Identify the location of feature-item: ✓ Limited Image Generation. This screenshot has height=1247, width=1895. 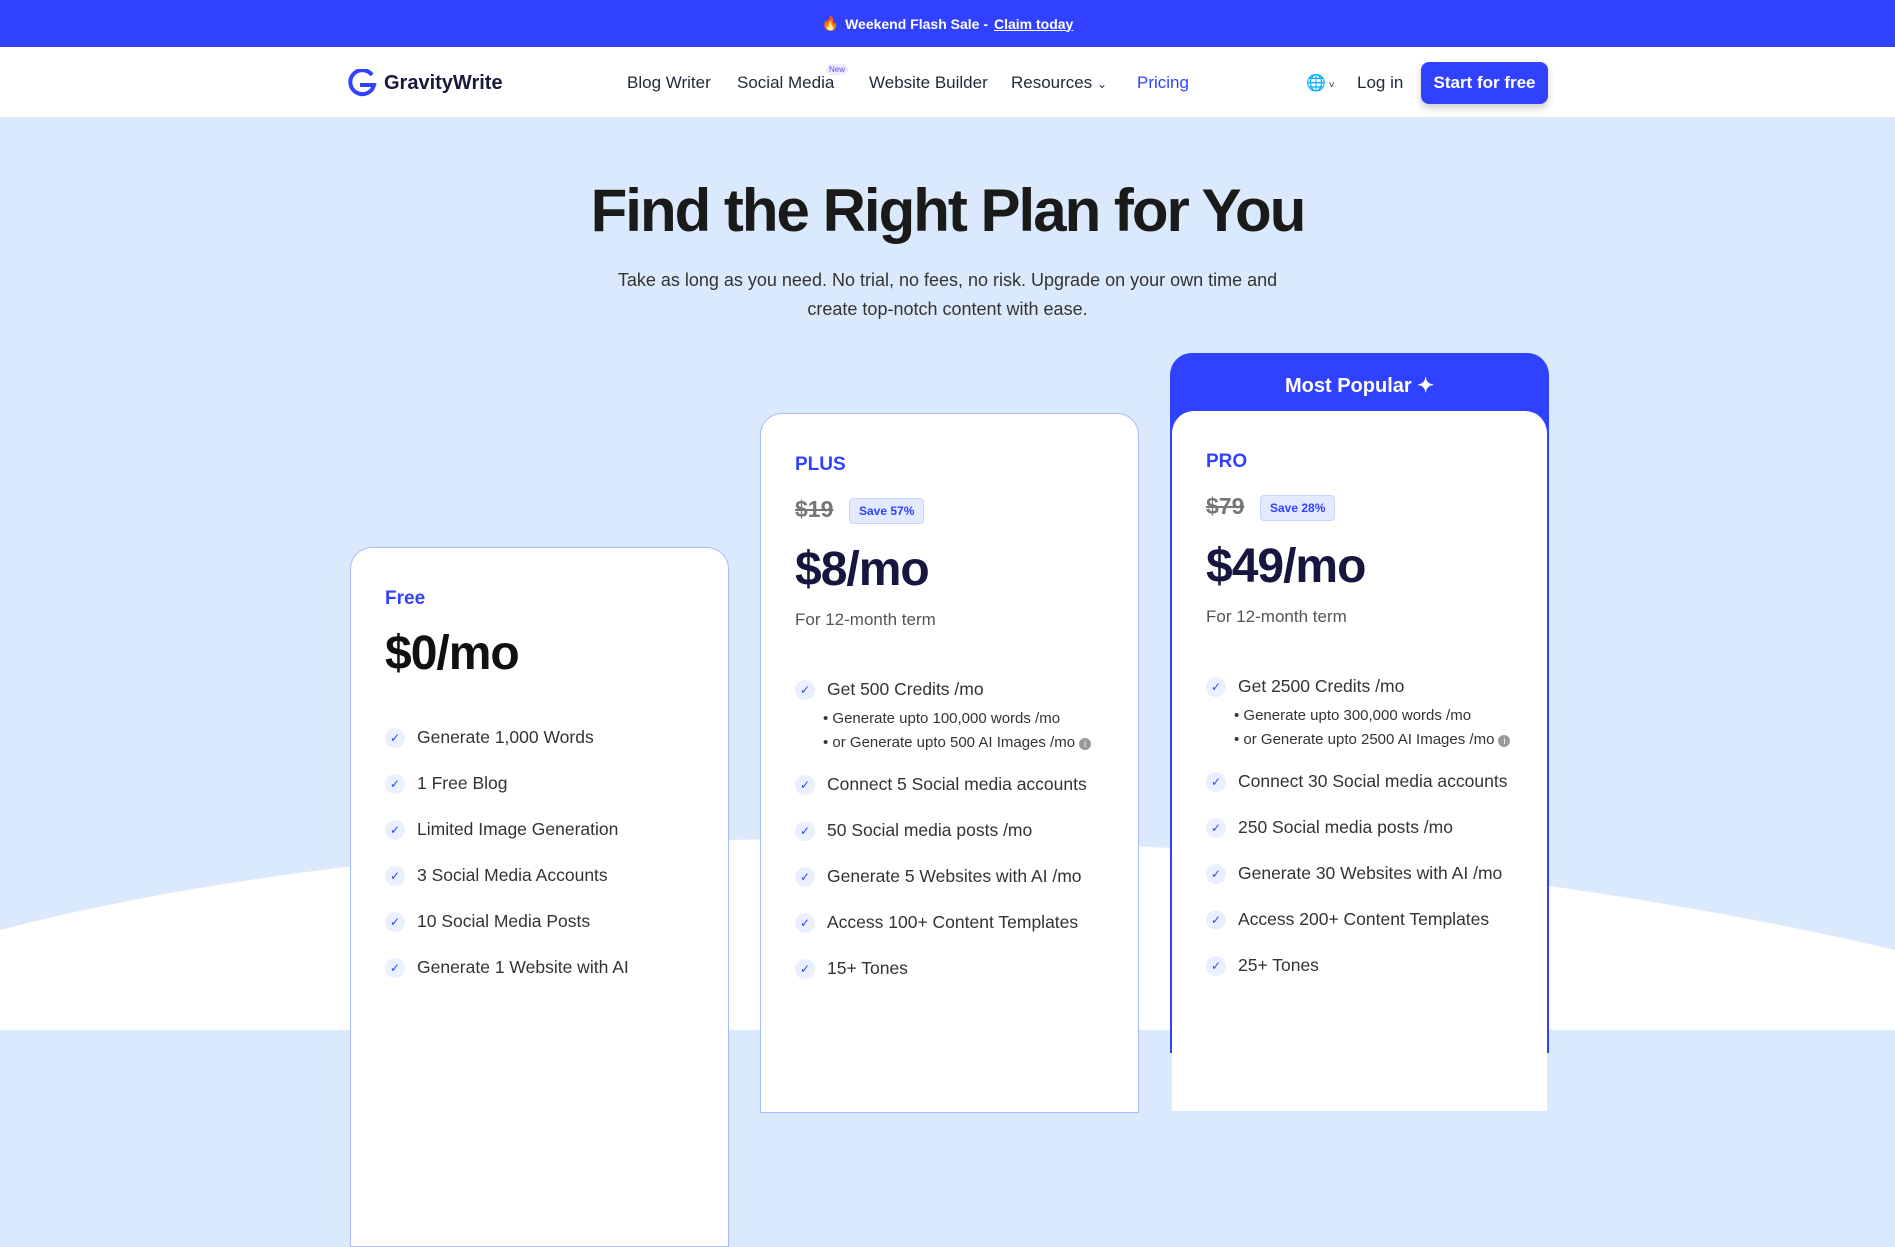
(501, 829).